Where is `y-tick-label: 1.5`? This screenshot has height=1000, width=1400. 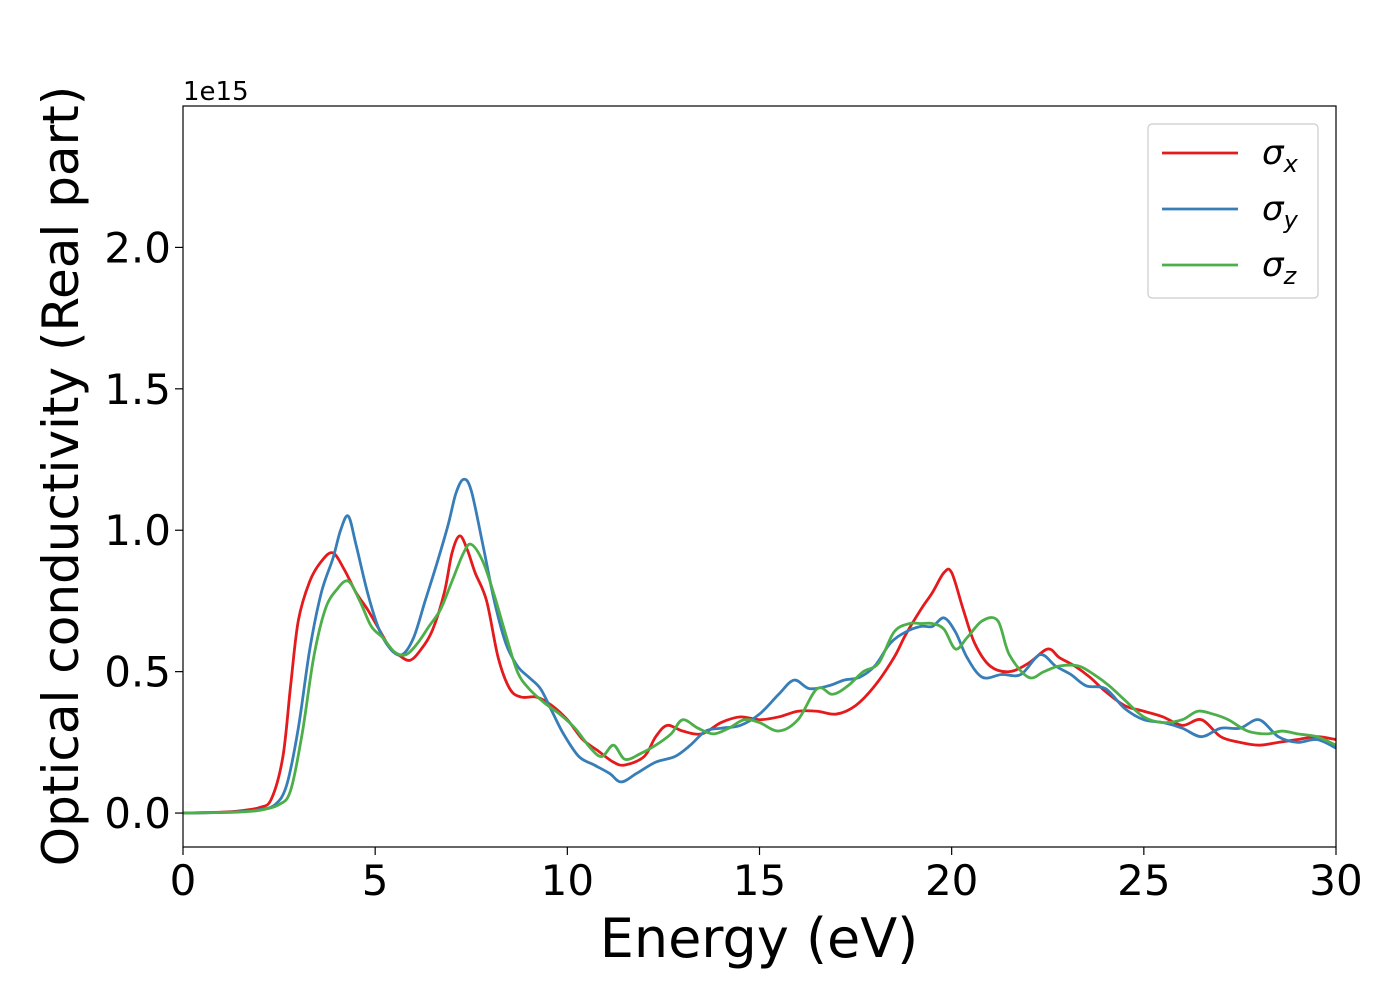 y-tick-label: 1.5 is located at coordinates (137, 389).